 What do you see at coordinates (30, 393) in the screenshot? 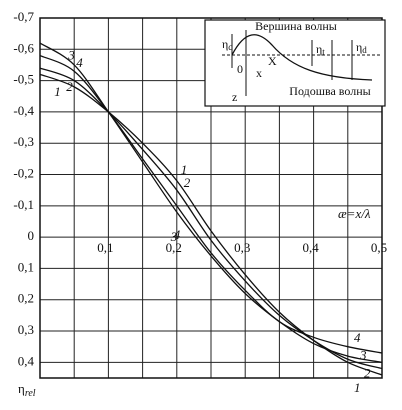
I see `y-axis-label-sub: rel` at bounding box center [30, 393].